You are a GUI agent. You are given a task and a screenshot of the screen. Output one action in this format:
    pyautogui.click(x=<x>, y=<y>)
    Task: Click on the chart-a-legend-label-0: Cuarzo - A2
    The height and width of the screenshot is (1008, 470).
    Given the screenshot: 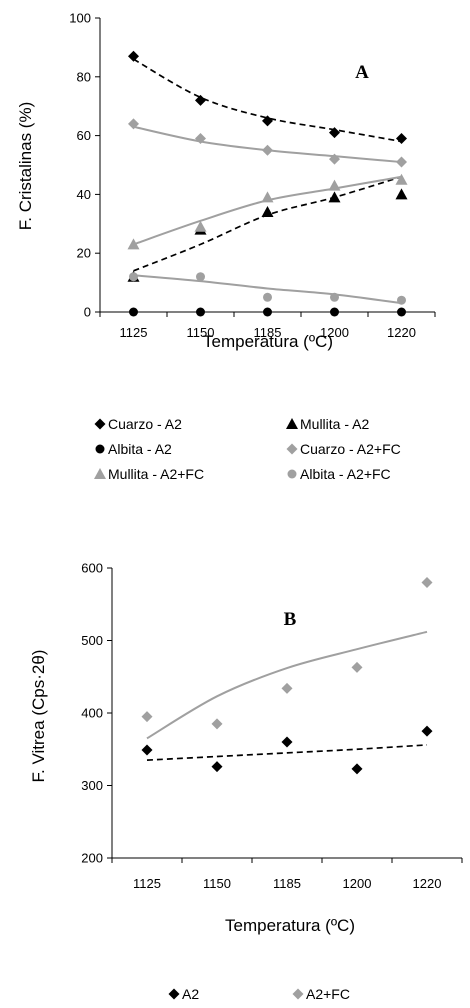 What is the action you would take?
    pyautogui.click(x=145, y=424)
    